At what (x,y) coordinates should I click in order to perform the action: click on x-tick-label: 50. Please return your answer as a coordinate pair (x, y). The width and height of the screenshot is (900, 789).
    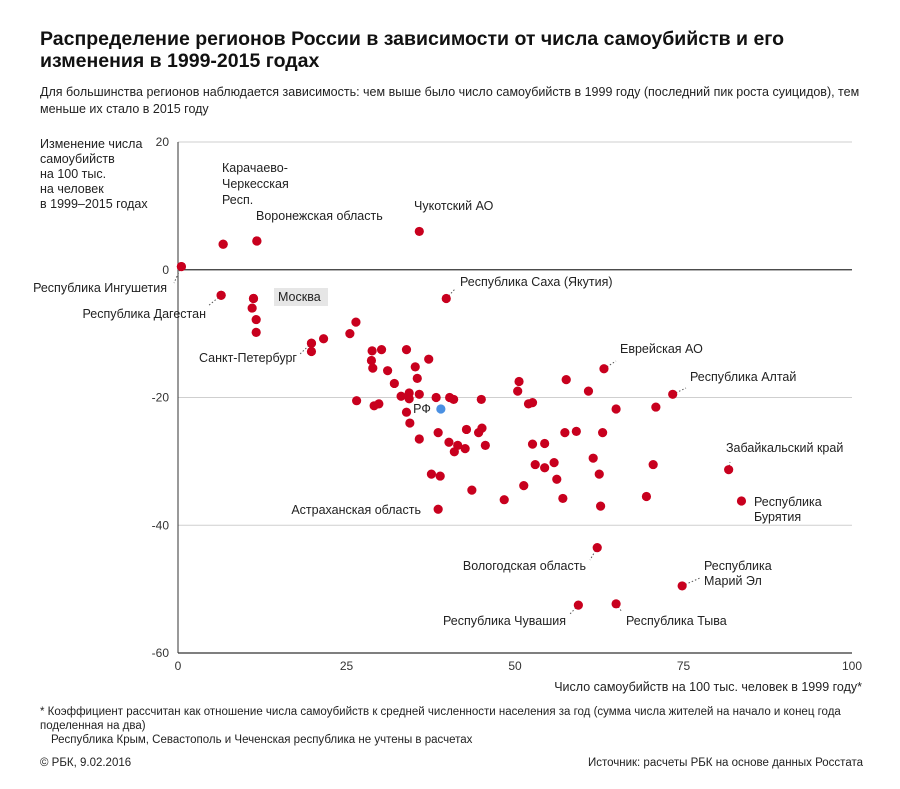
    Looking at the image, I should click on (515, 666).